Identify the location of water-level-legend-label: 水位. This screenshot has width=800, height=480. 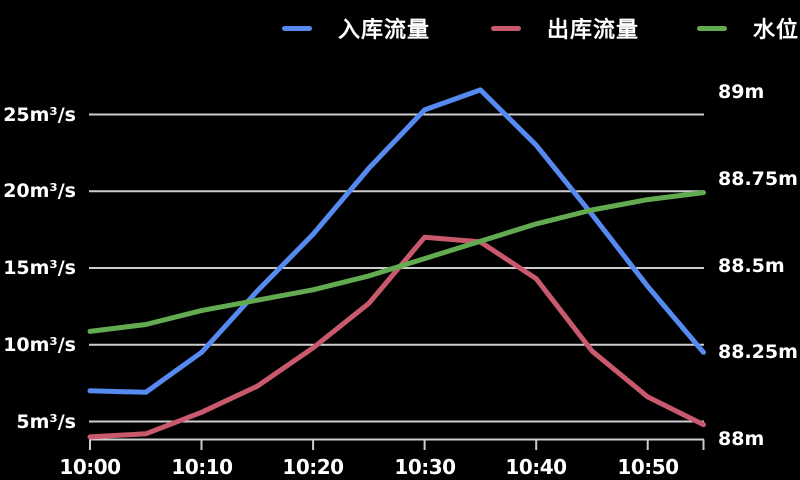
(776, 30).